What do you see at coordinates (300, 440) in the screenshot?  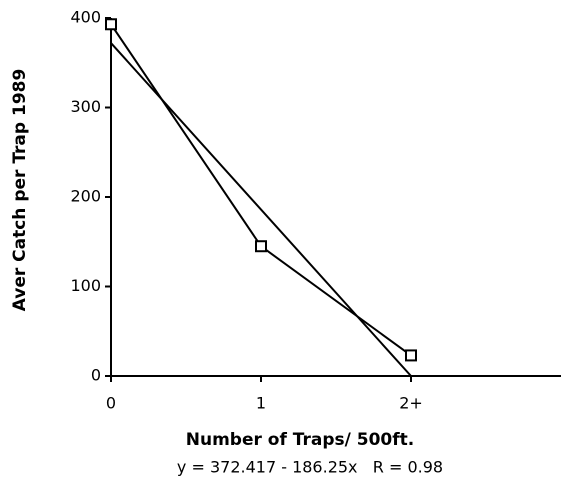 I see `x-axis-label: Number of Traps/ 500ft.` at bounding box center [300, 440].